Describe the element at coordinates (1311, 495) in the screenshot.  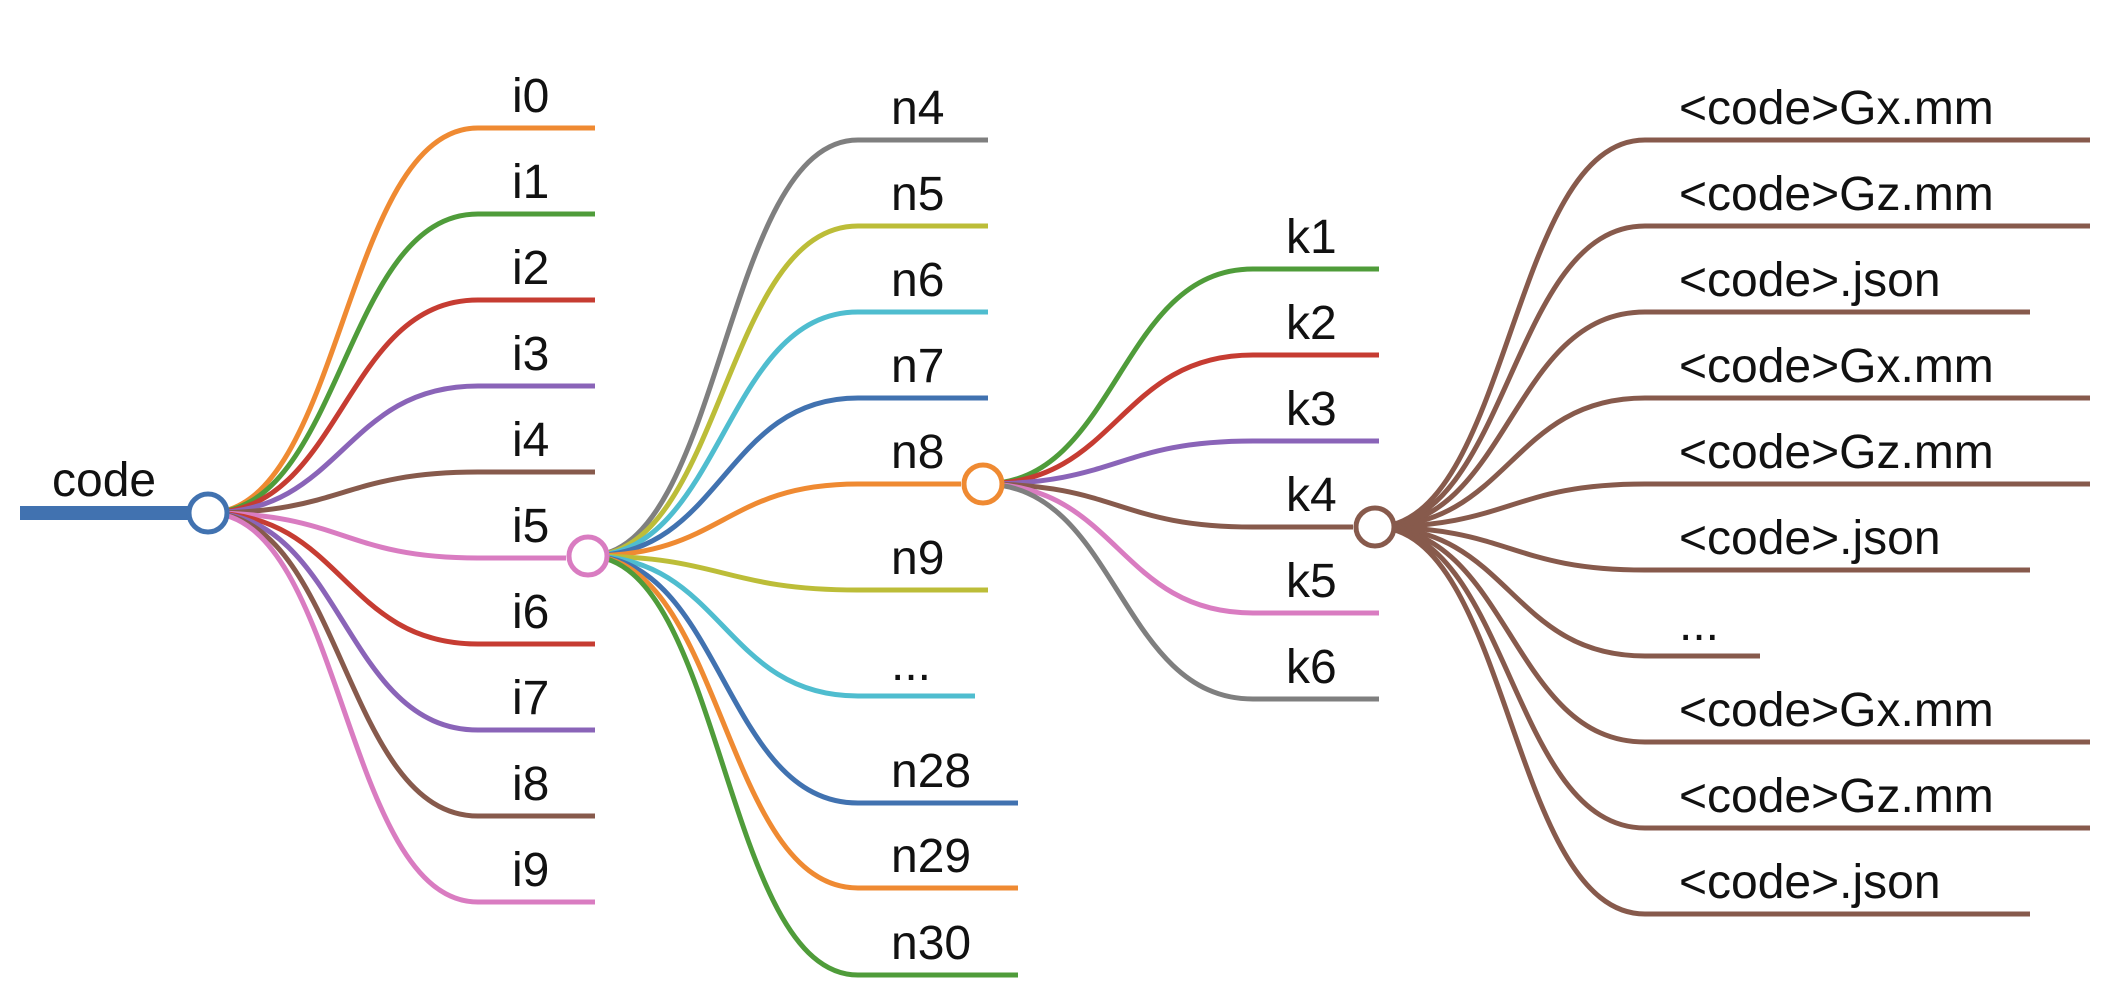
I see `level3-branch-label: k4` at that location.